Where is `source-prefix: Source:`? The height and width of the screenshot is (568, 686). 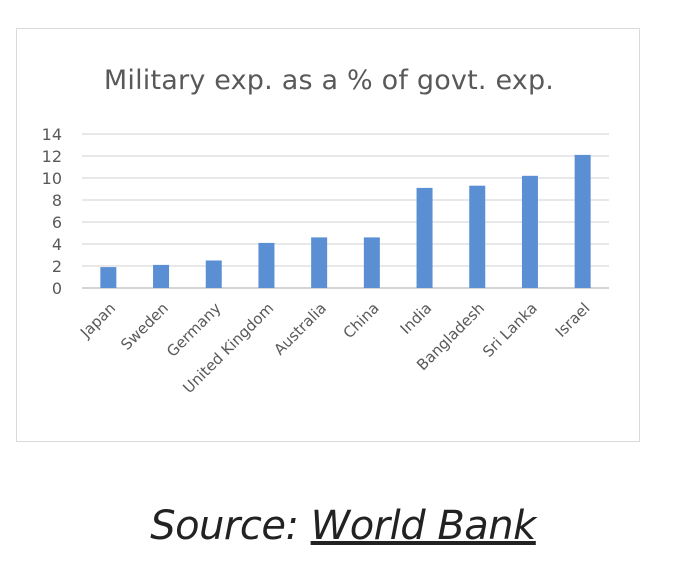 source-prefix: Source: is located at coordinates (230, 526).